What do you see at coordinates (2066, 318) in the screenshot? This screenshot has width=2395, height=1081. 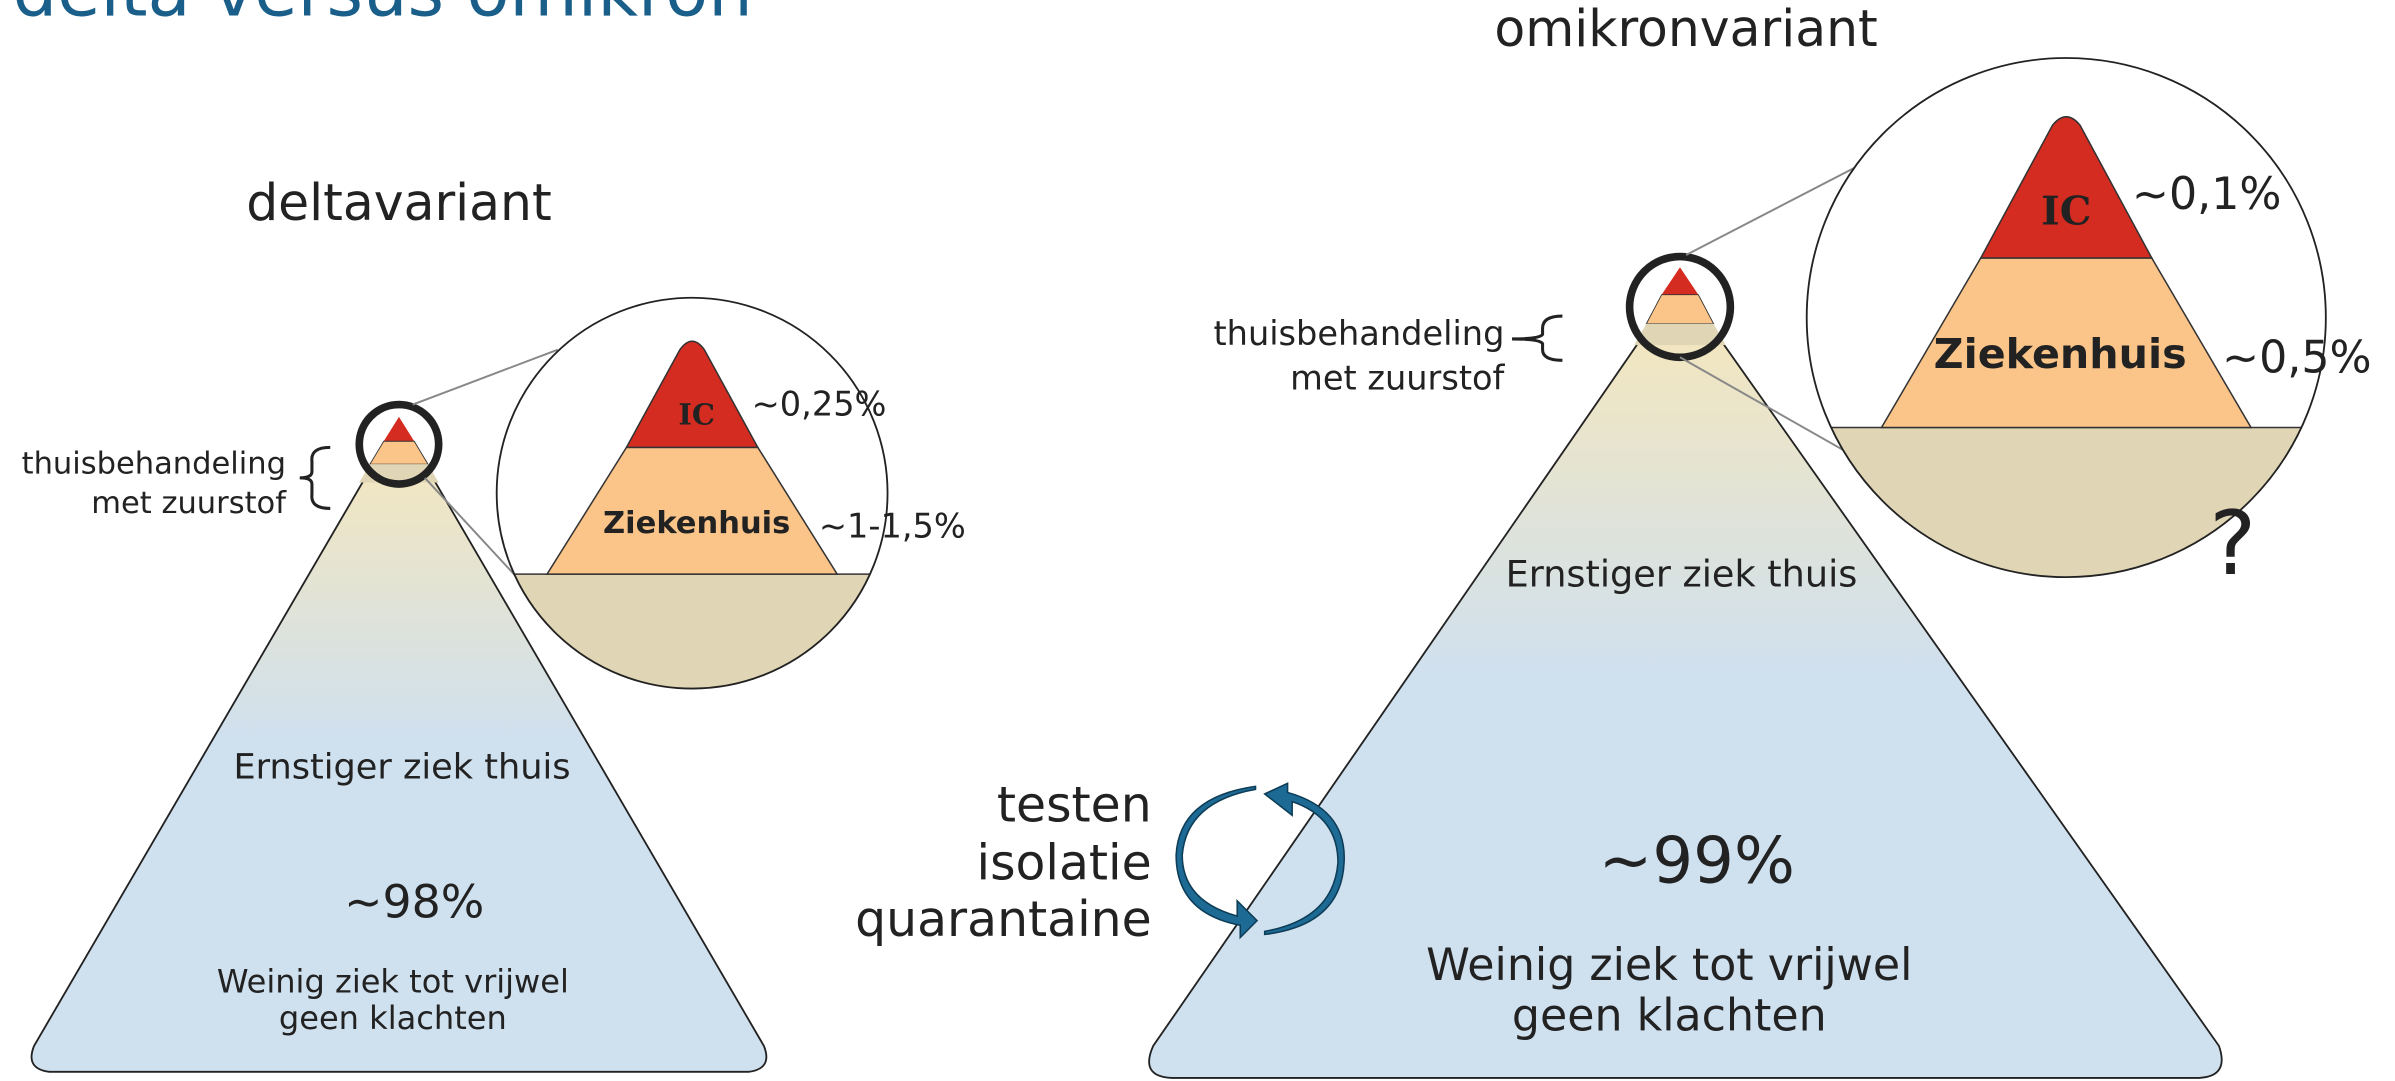 I see `omicron-zoom-circle` at bounding box center [2066, 318].